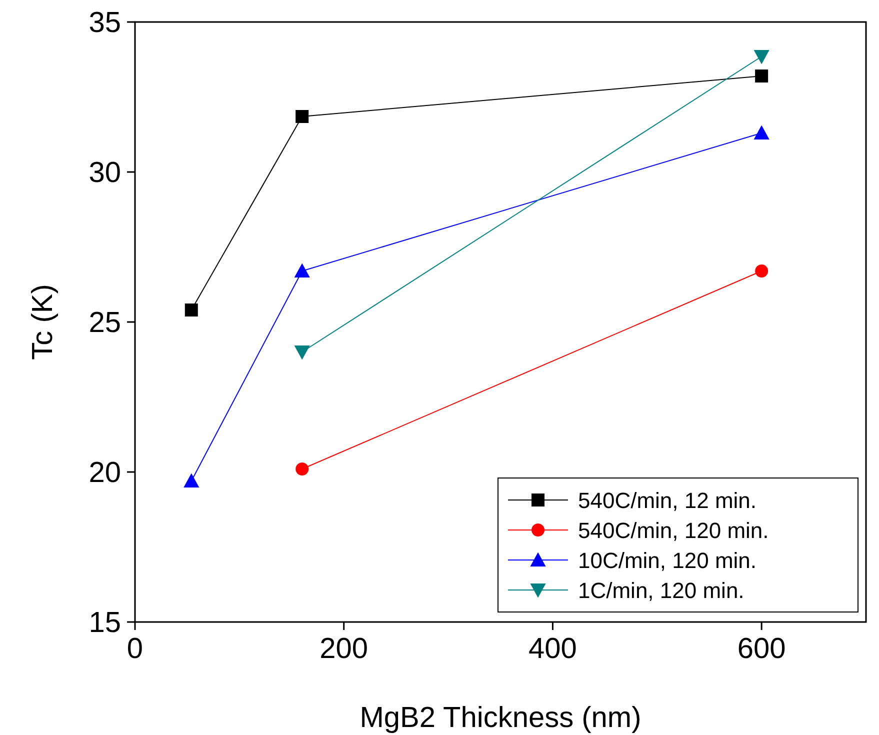 This screenshot has height=735, width=879. Describe the element at coordinates (344, 649) in the screenshot. I see `x-tick-label: 200` at that location.